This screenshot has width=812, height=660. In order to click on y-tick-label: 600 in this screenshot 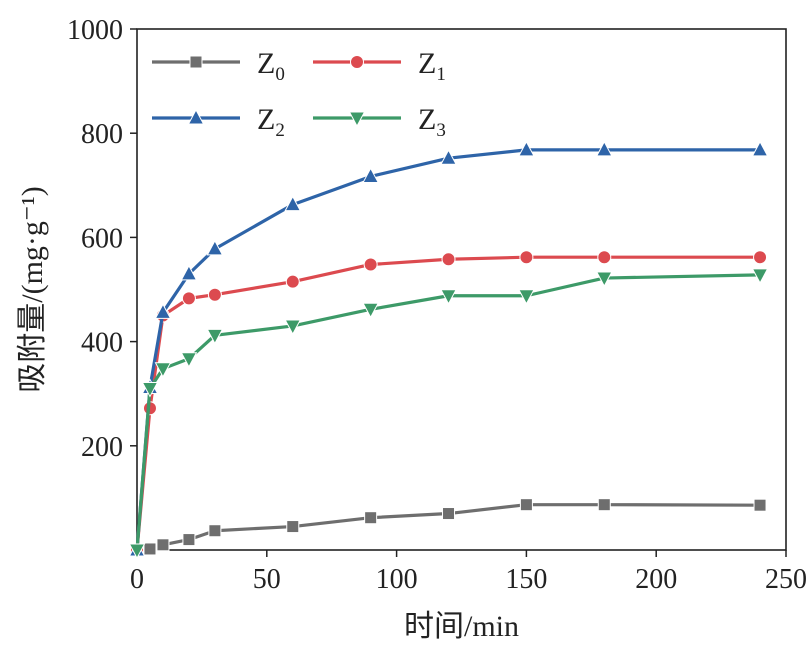, I will do `click(102, 238)`.